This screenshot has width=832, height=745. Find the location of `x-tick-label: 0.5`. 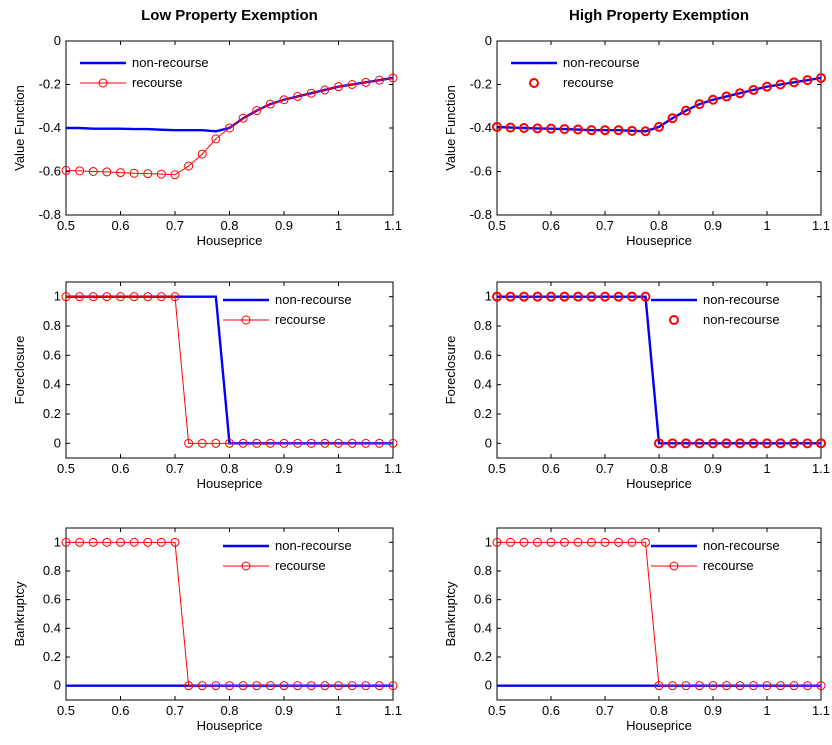

x-tick-label: 0.5 is located at coordinates (497, 710).